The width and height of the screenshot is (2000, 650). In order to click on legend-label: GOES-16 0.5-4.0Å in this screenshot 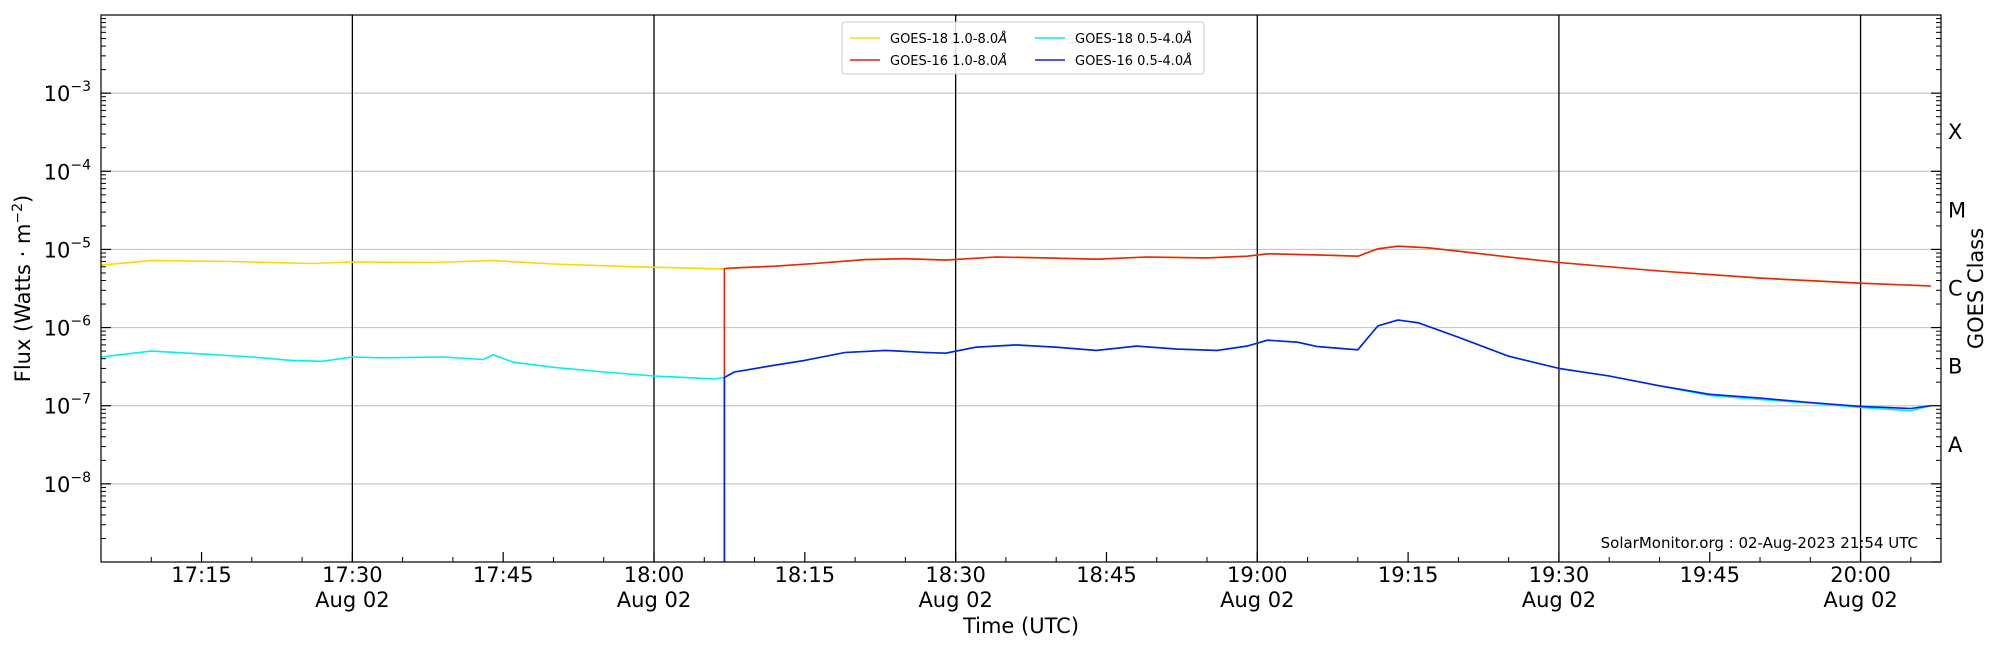, I will do `click(1133, 61)`.